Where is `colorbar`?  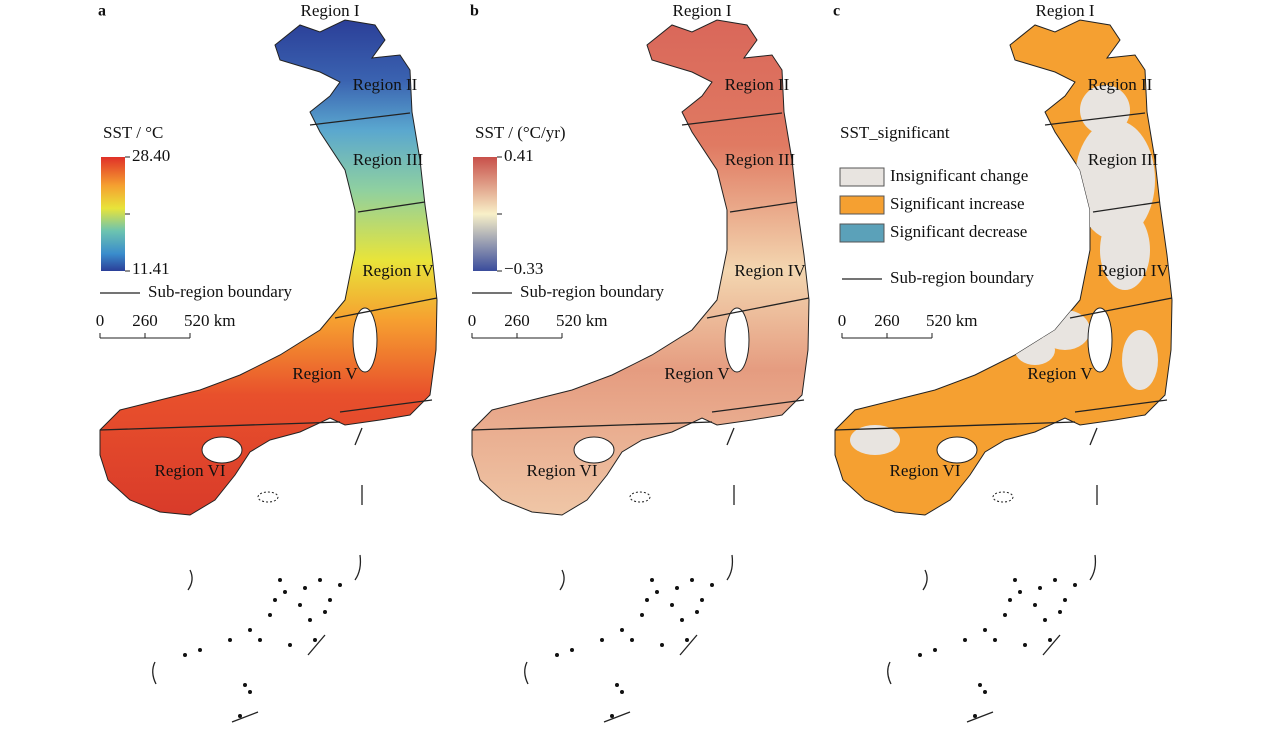 colorbar is located at coordinates (113, 214).